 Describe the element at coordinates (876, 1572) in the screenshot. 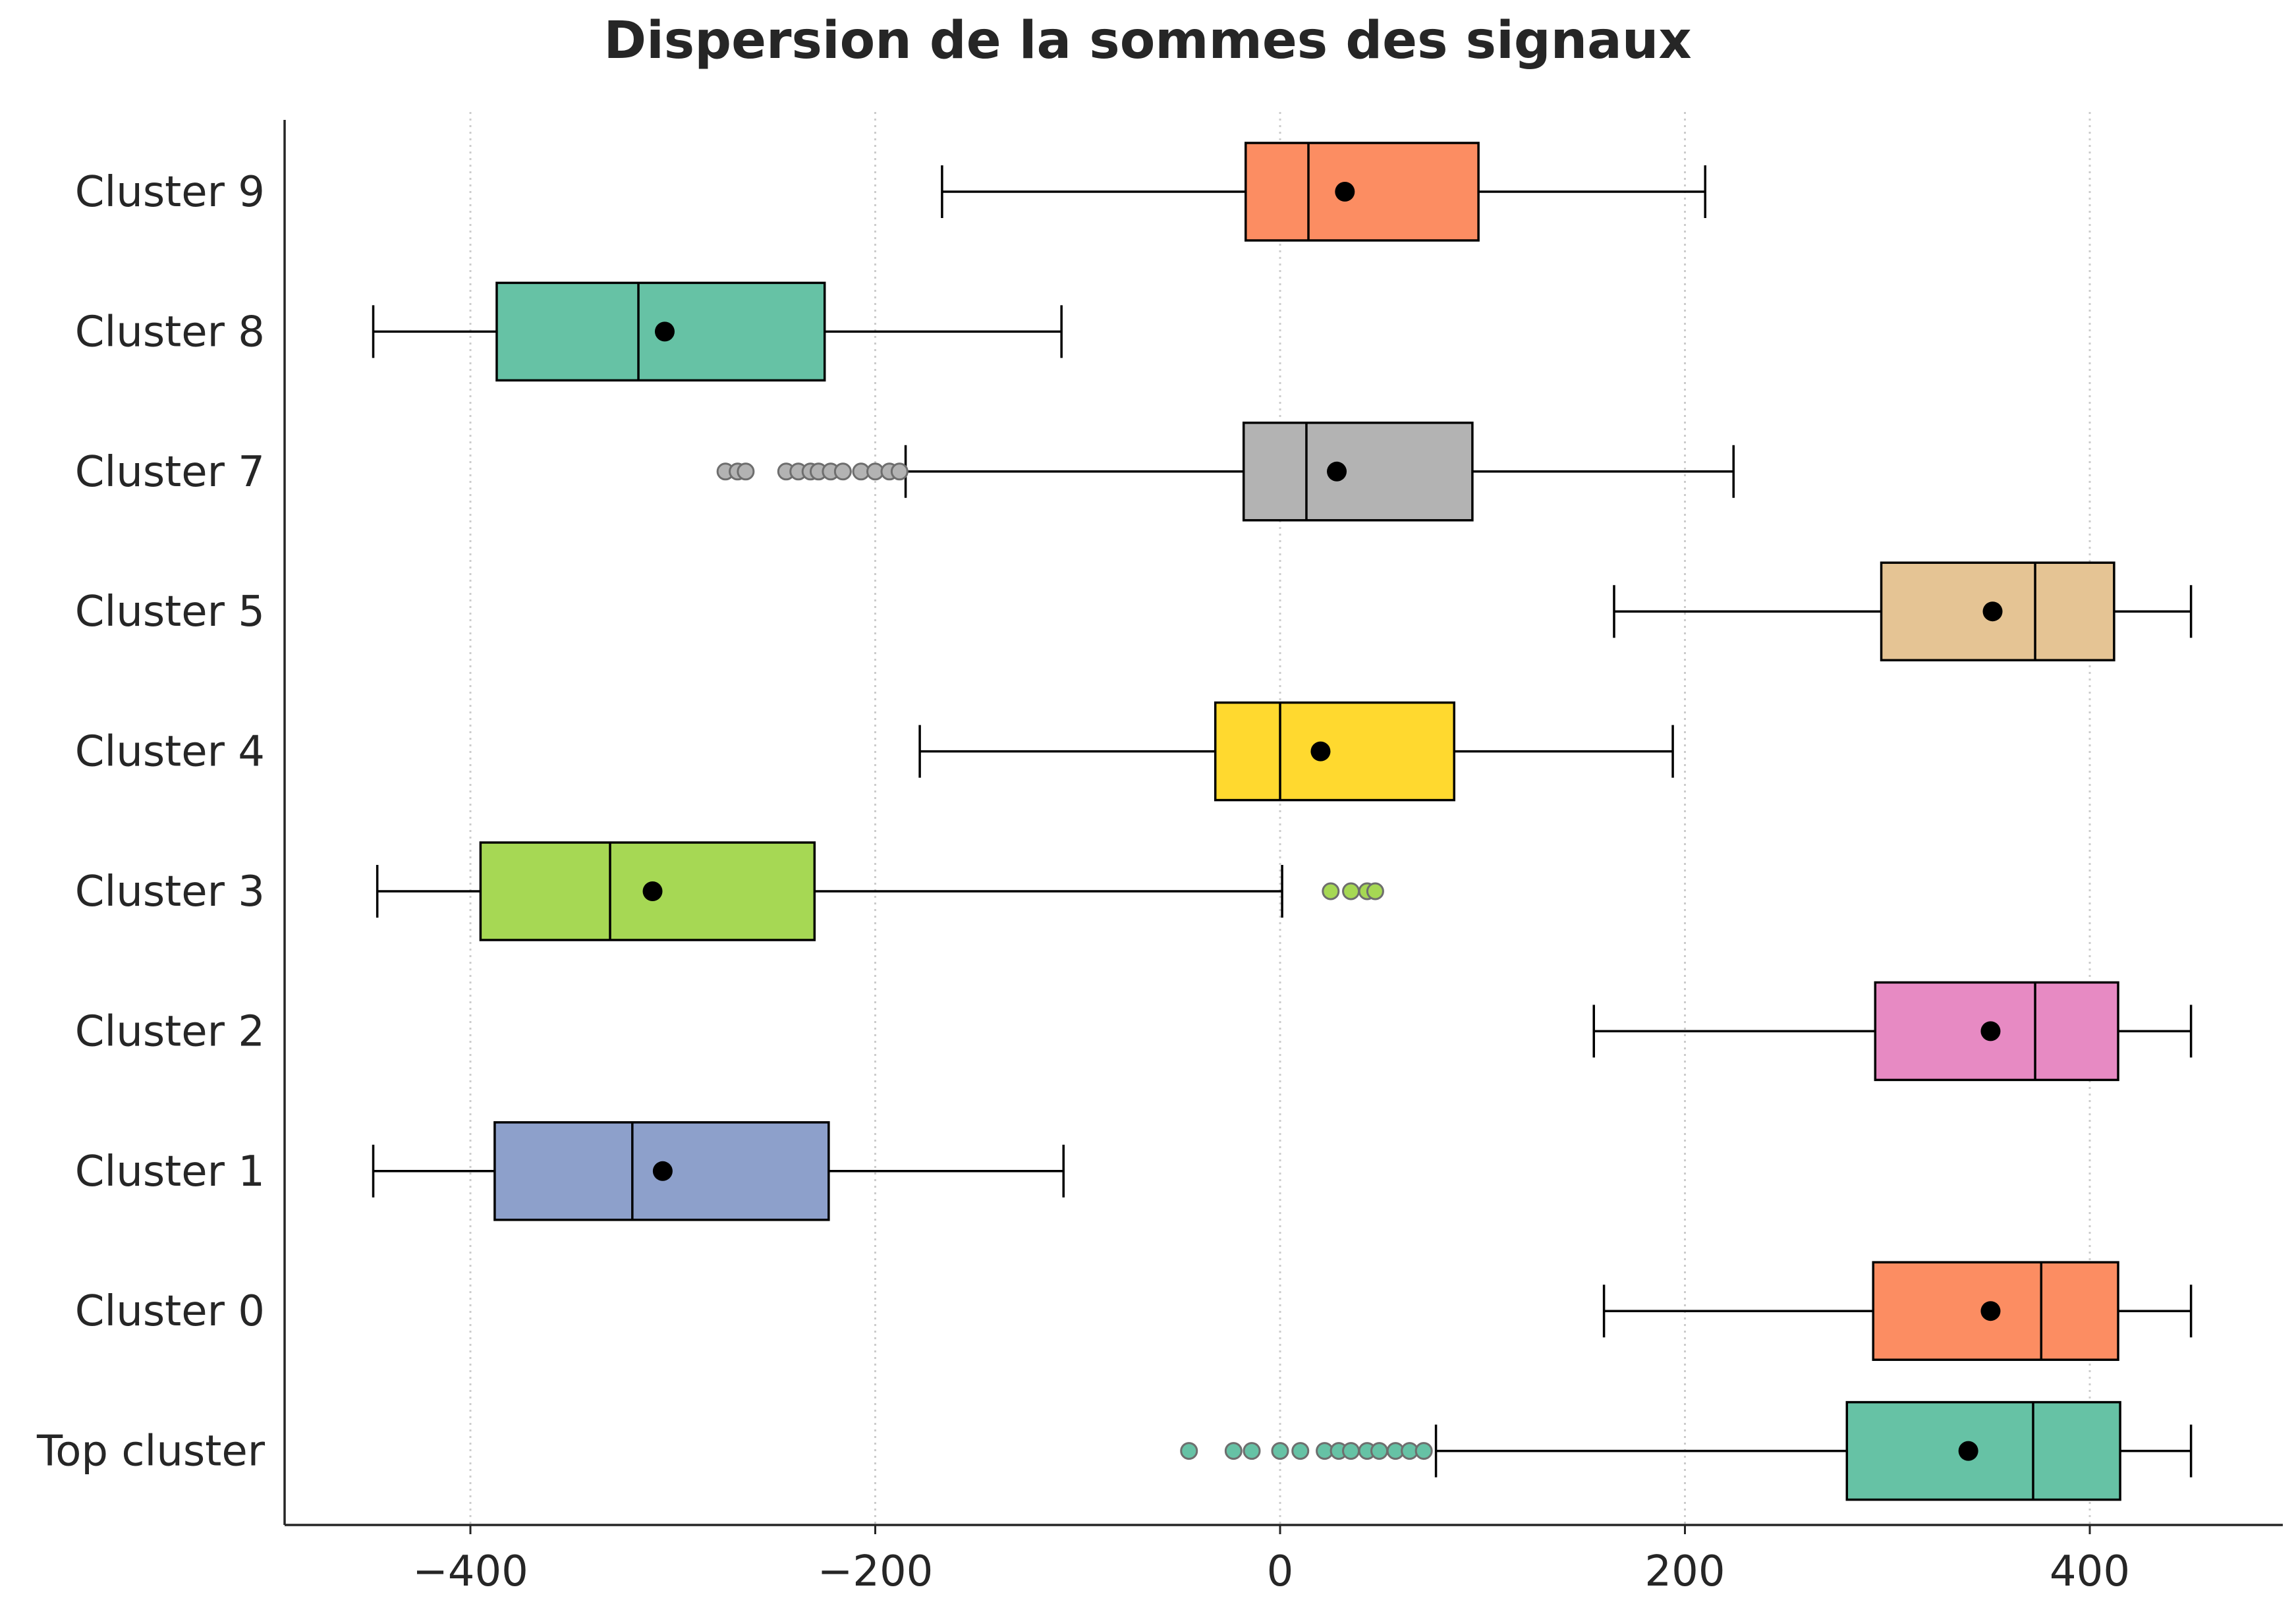

I see `x-tick-label: −200` at that location.